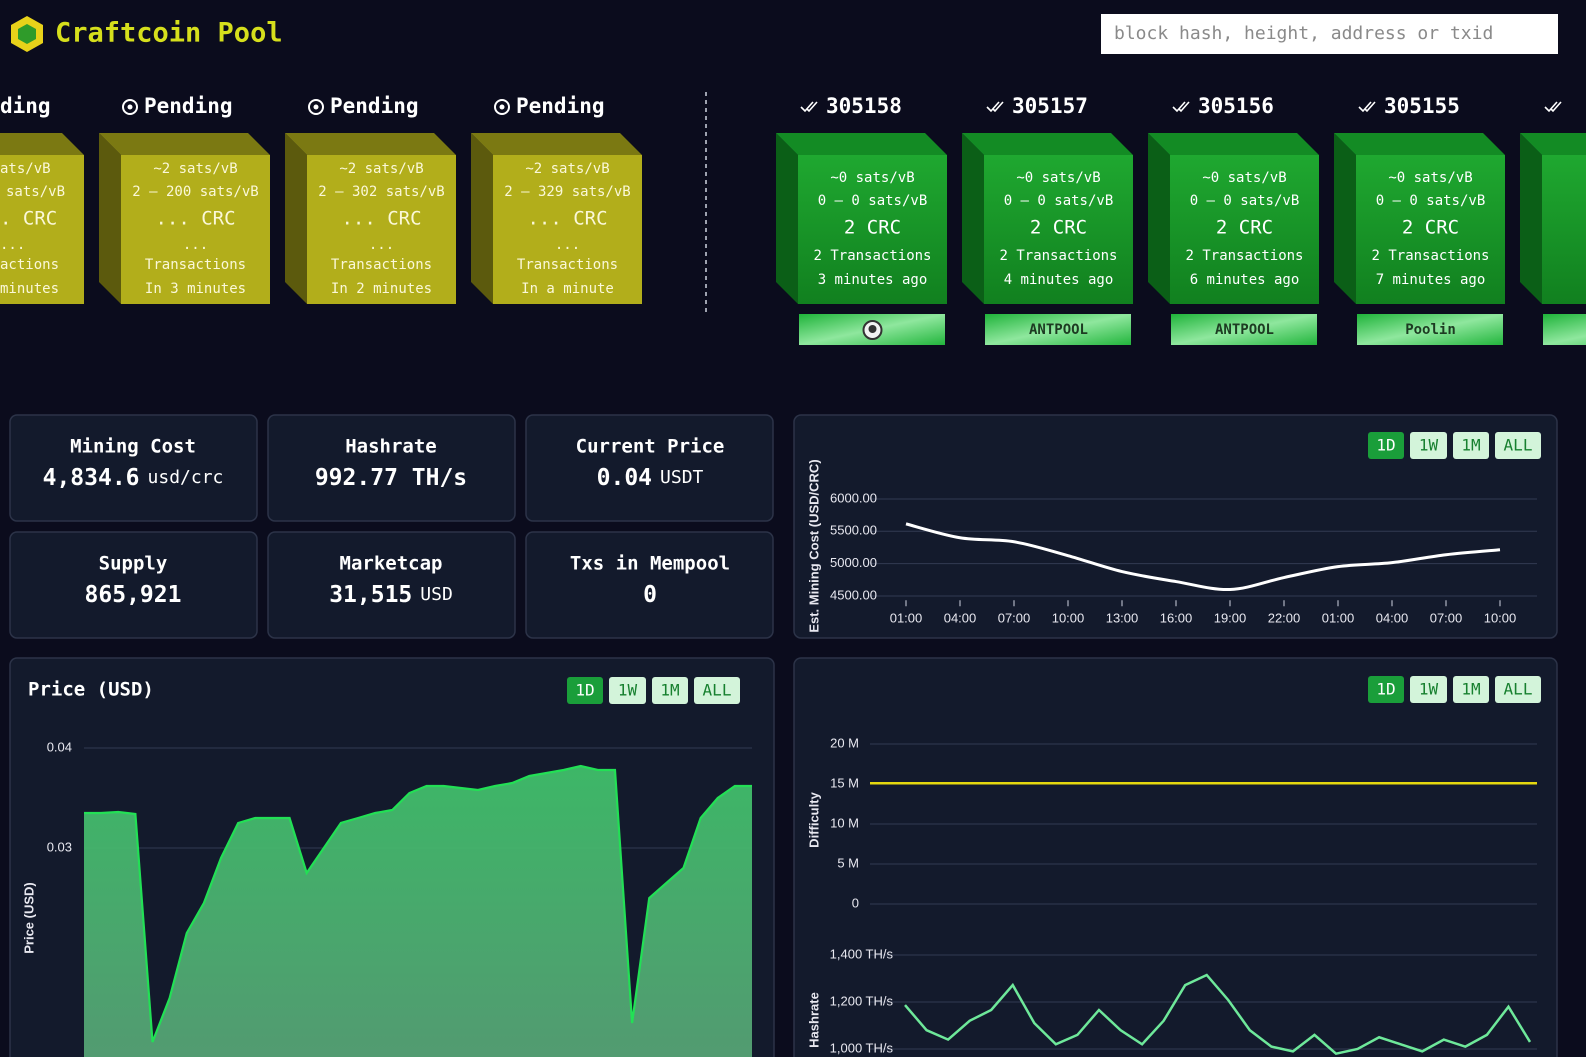 This screenshot has height=1057, width=1586. Describe the element at coordinates (1430, 330) in the screenshot. I see `pool-name: Poolin` at that location.